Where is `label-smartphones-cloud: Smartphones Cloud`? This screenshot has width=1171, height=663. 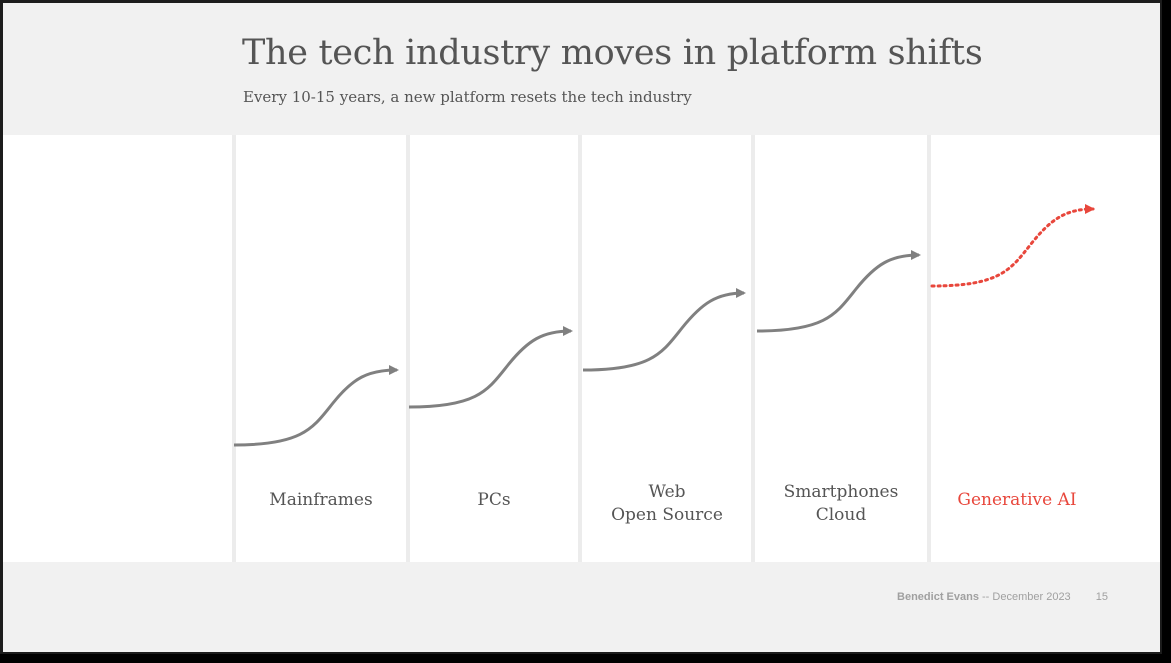
label-smartphones-cloud: Smartphones Cloud is located at coordinates (841, 503).